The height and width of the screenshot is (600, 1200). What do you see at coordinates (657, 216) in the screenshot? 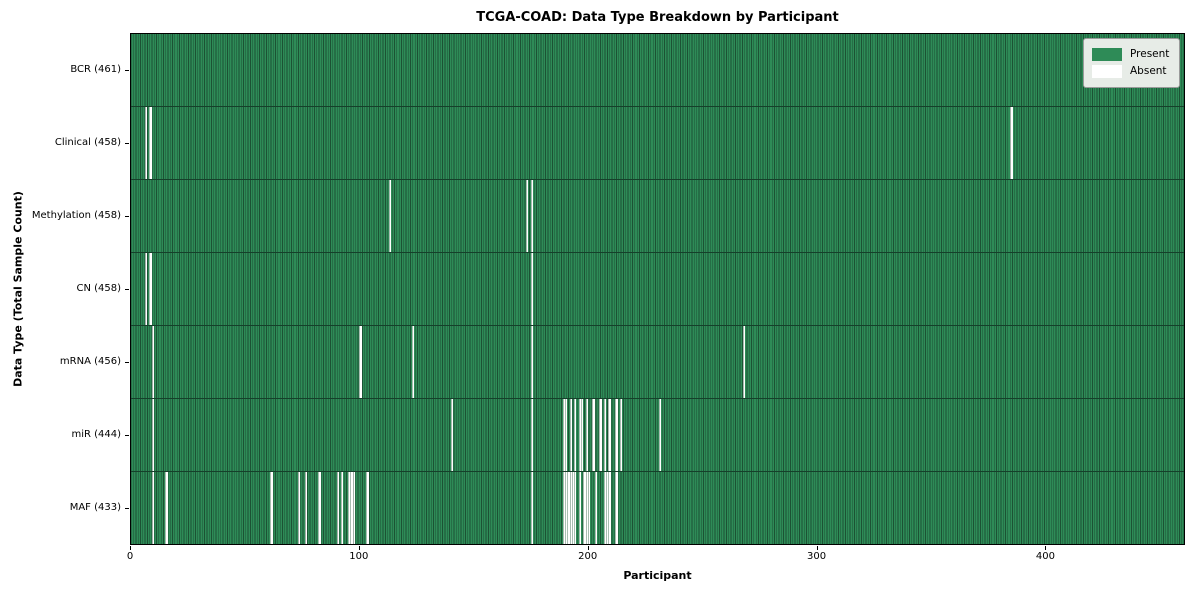
I see `row-methylation` at bounding box center [657, 216].